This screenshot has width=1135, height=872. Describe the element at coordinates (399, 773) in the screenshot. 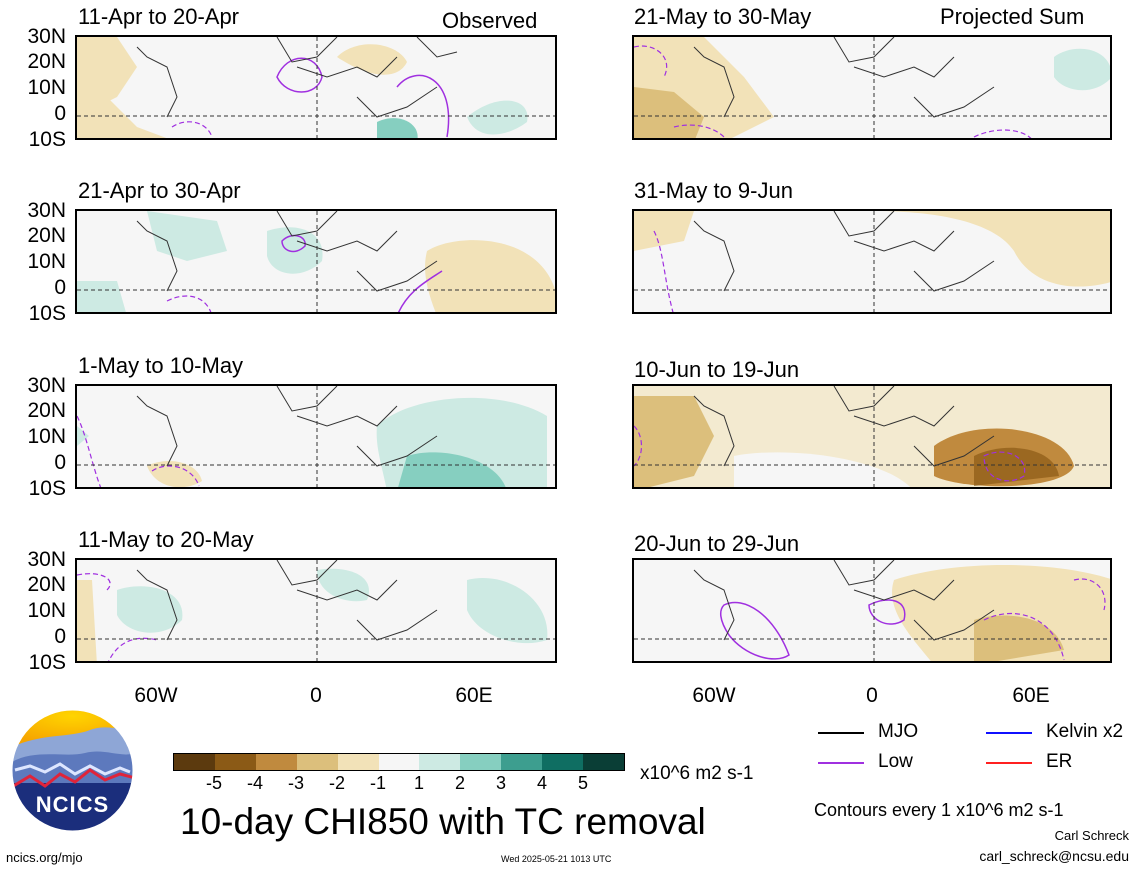

I see `colorbar: -5 -4 -3 -2 -1 1 2 3 4 5` at that location.